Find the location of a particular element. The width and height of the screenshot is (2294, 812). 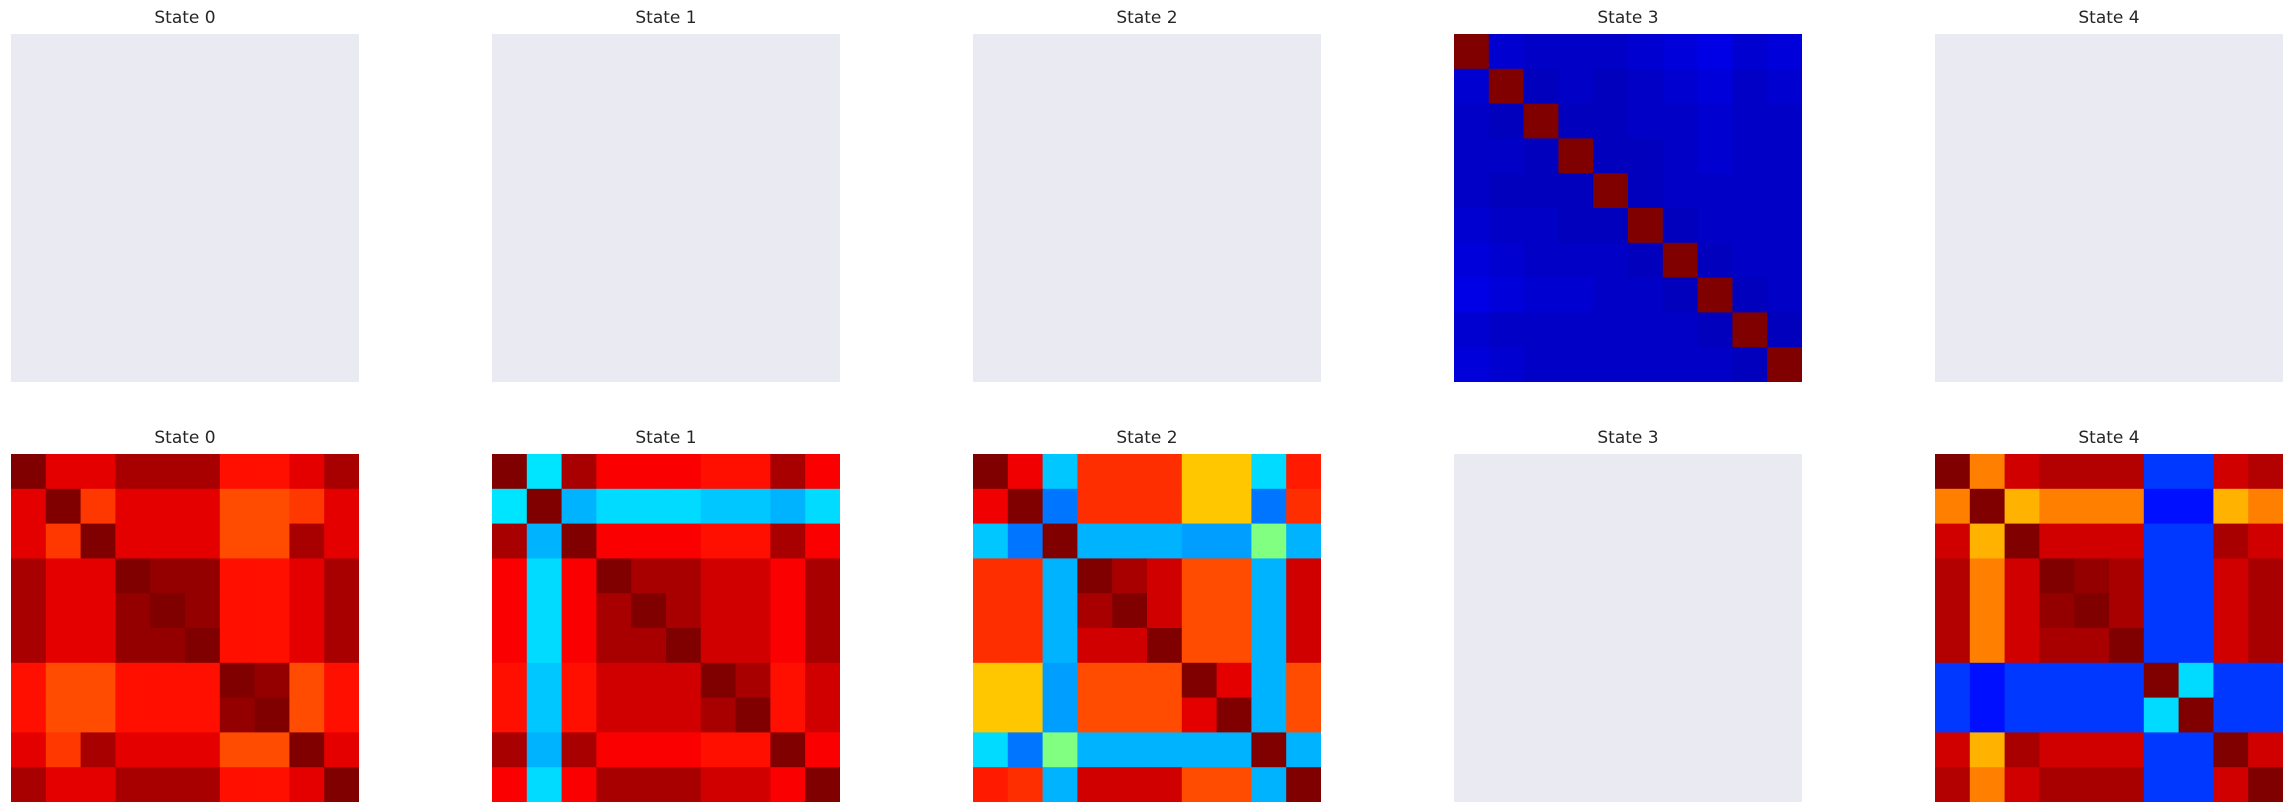

panel-title: State 1 is located at coordinates (666, 18).